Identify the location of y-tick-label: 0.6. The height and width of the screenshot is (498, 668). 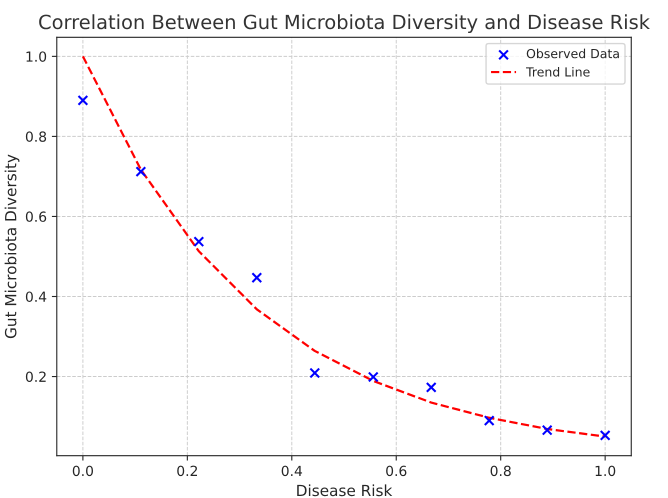
(36, 216).